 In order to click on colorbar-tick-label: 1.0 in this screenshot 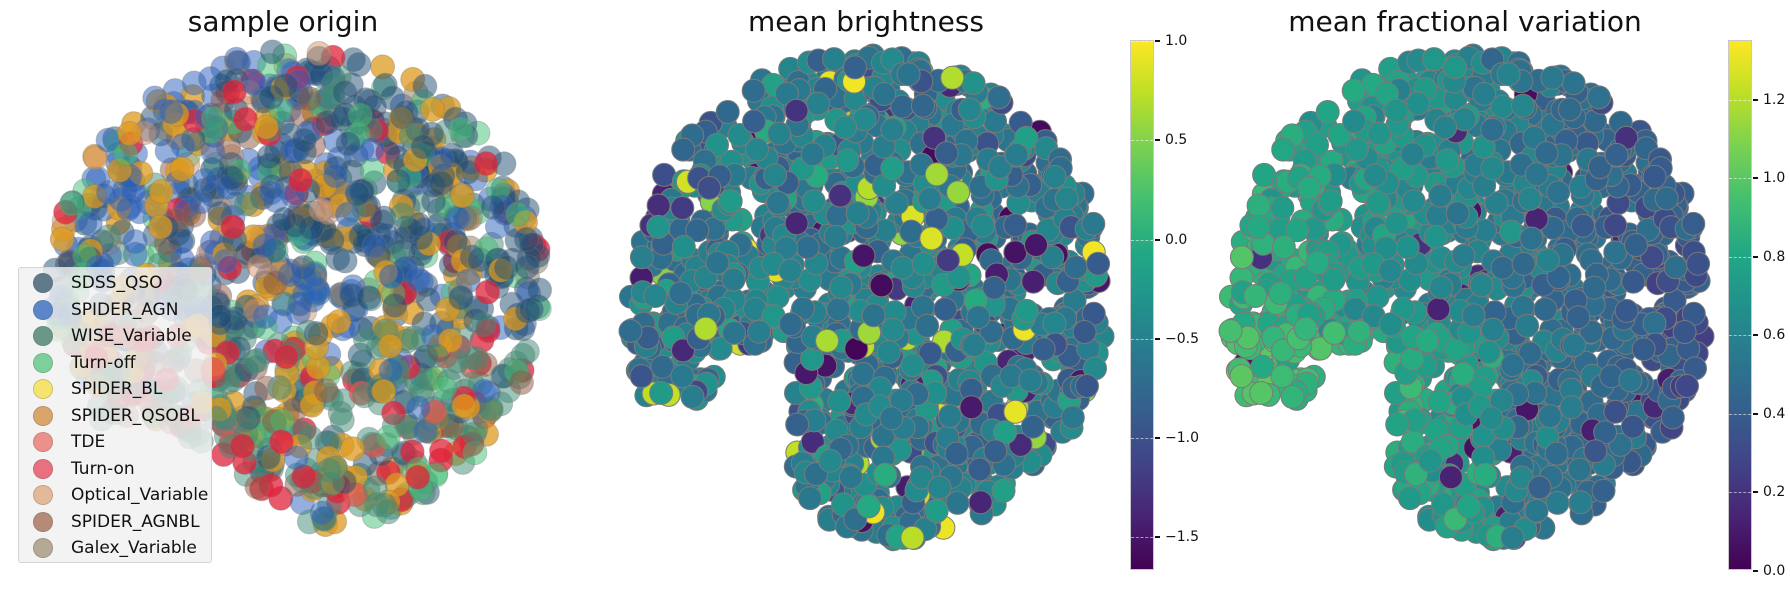, I will do `click(1774, 178)`.